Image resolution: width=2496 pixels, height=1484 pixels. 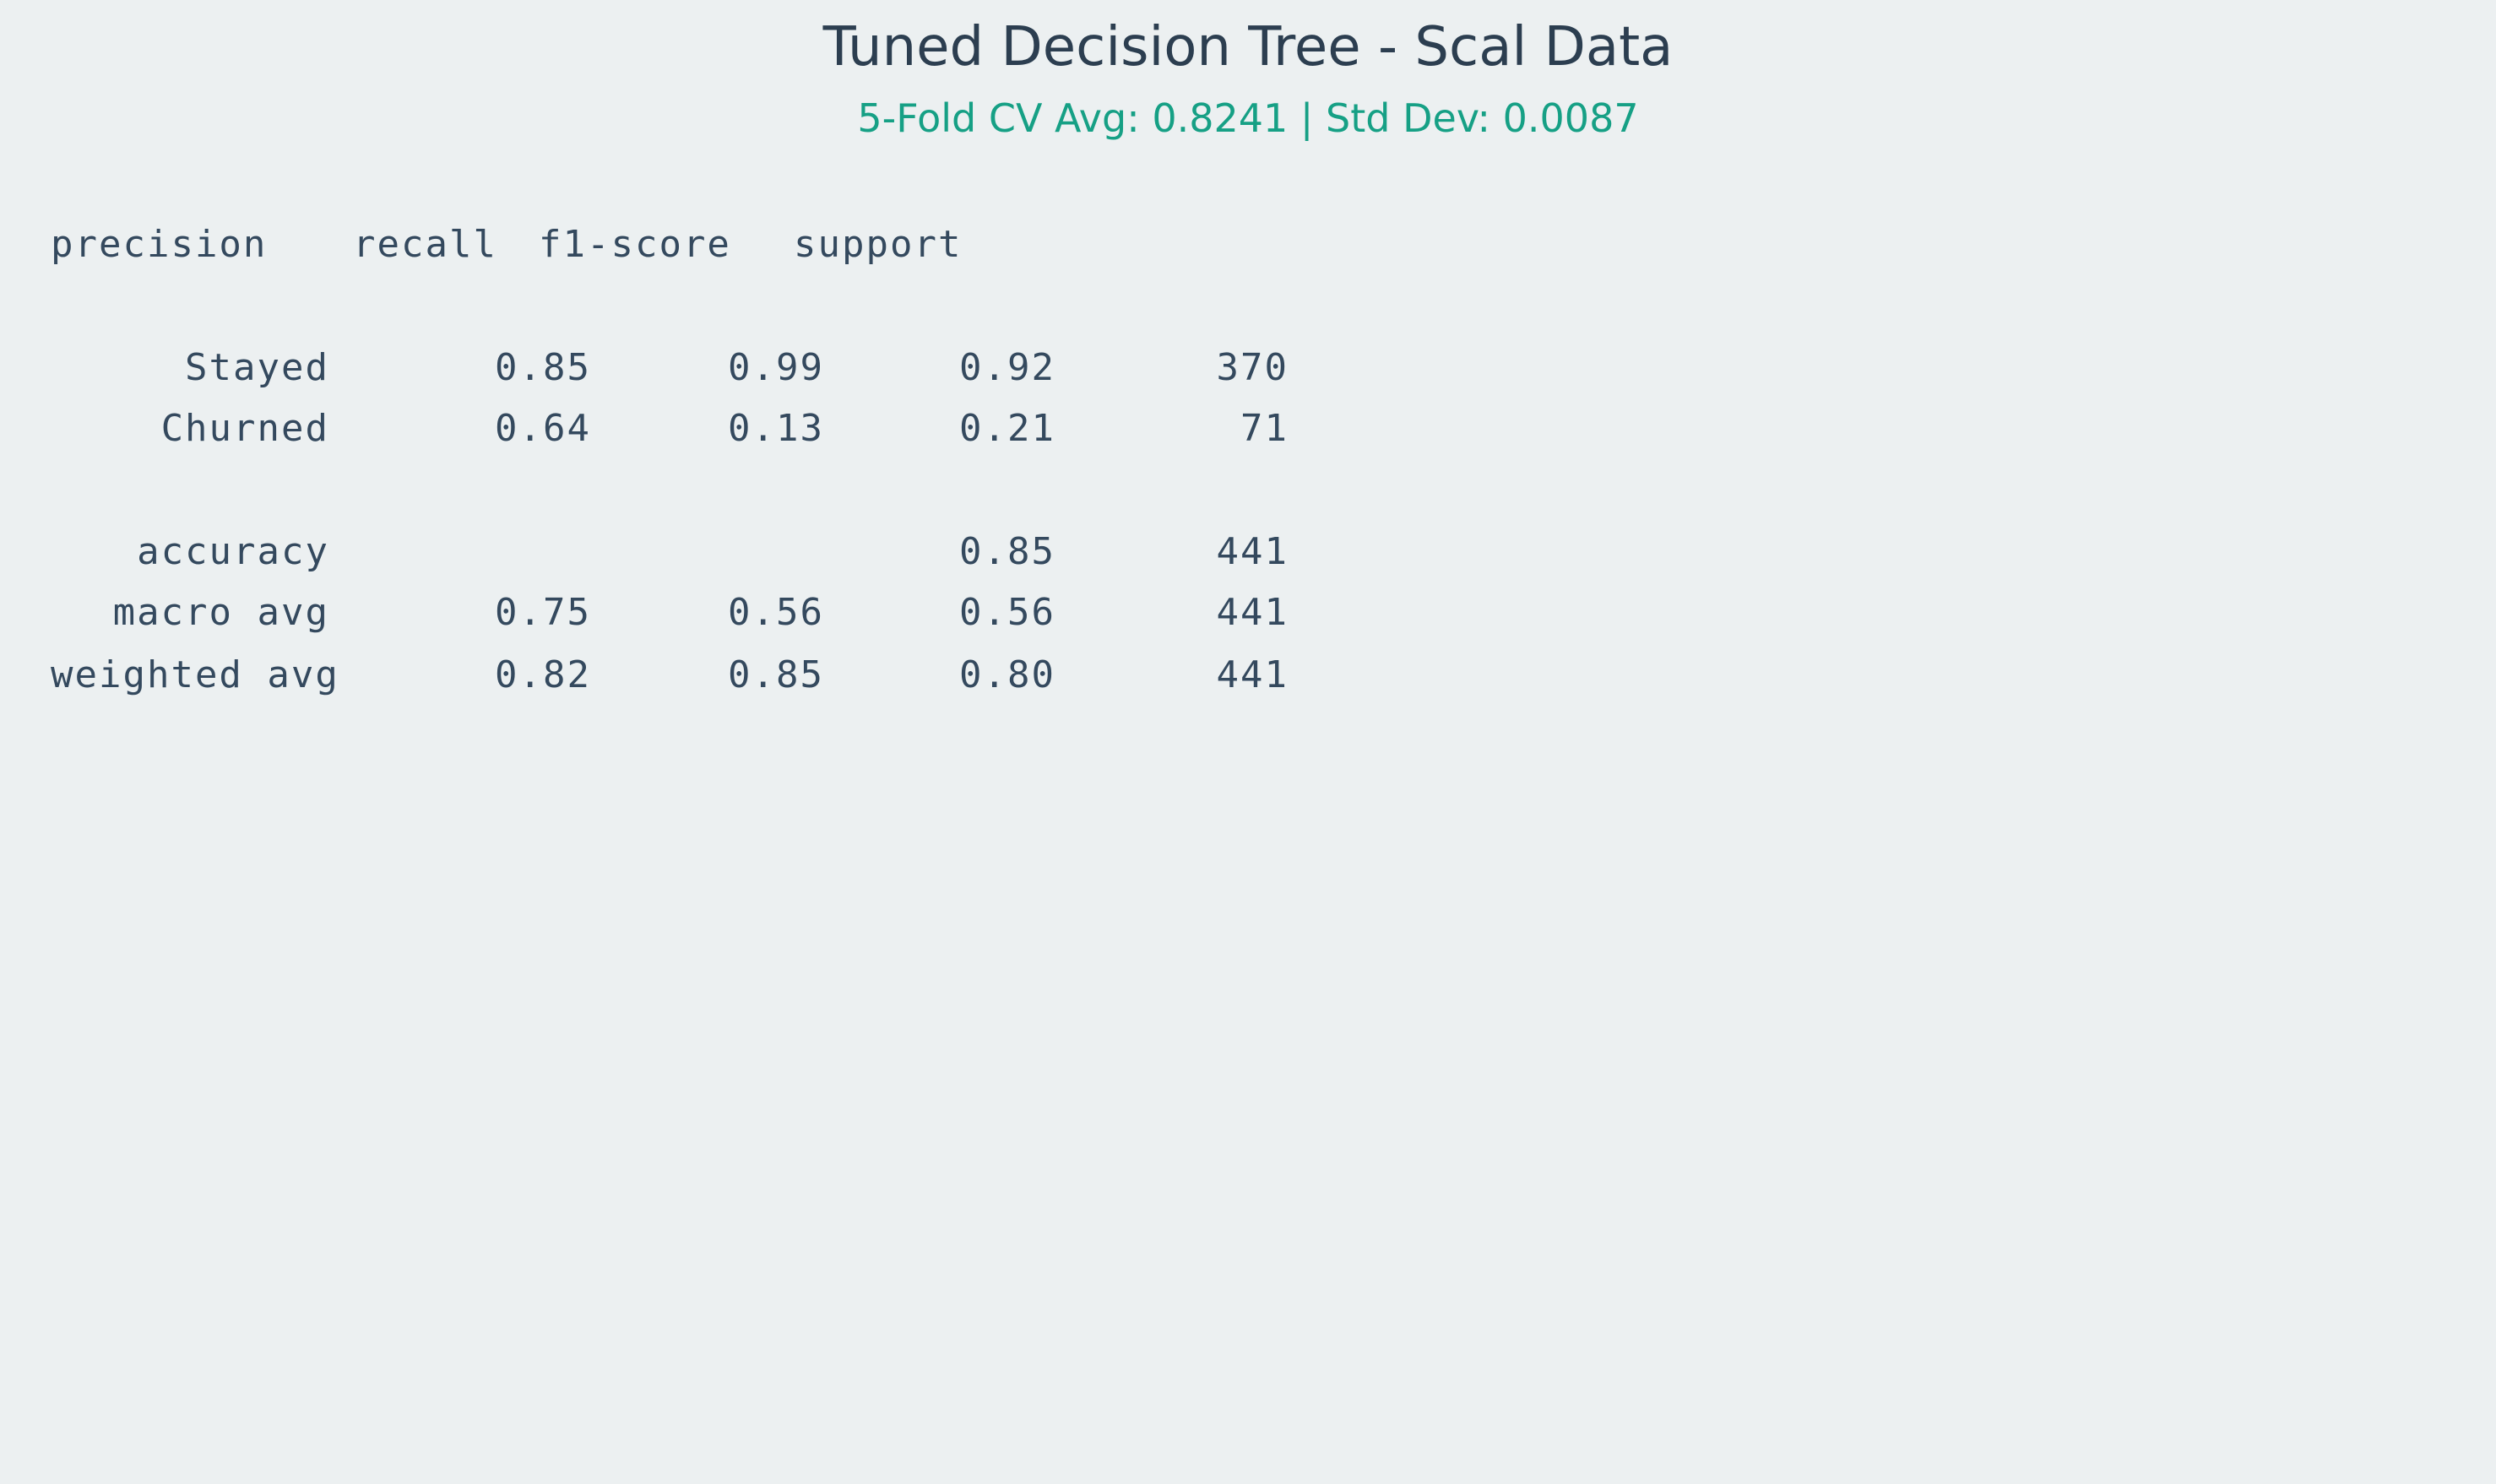 What do you see at coordinates (1007, 551) in the screenshot?
I see `row-f1: 0.85` at bounding box center [1007, 551].